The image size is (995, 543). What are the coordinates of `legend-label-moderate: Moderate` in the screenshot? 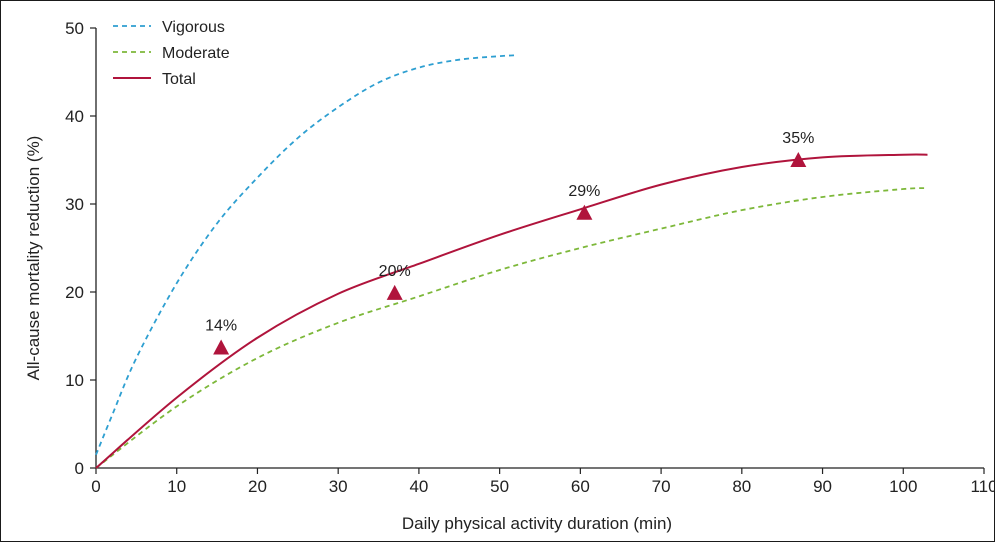 It's located at (196, 53).